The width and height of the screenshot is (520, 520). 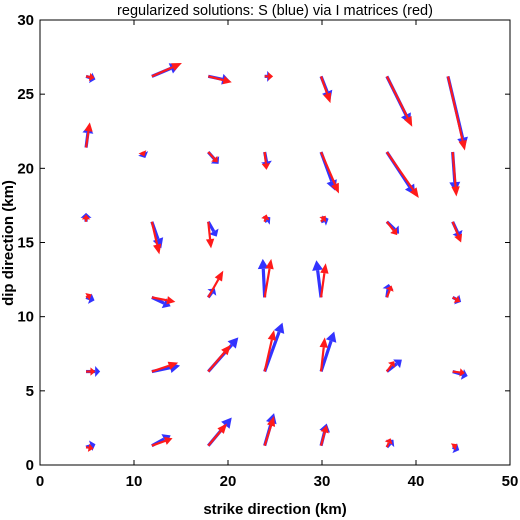 What do you see at coordinates (134, 481) in the screenshot?
I see `x-tick-label: 10` at bounding box center [134, 481].